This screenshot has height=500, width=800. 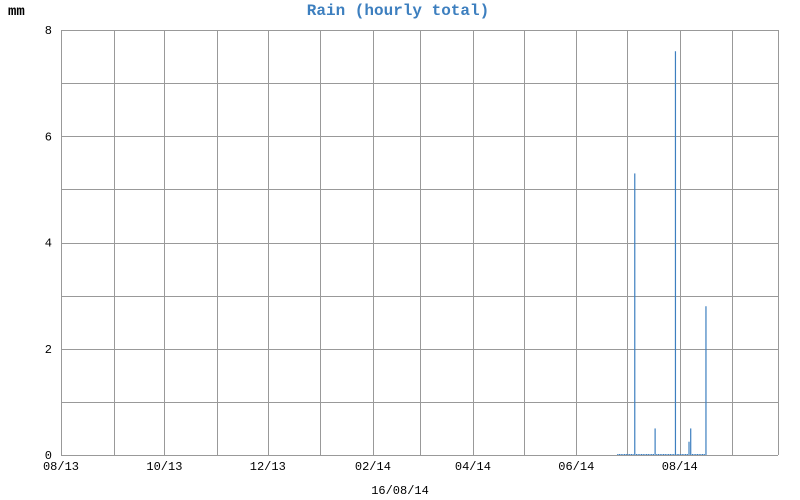 What do you see at coordinates (576, 467) in the screenshot?
I see `x-tick-label: 06/14` at bounding box center [576, 467].